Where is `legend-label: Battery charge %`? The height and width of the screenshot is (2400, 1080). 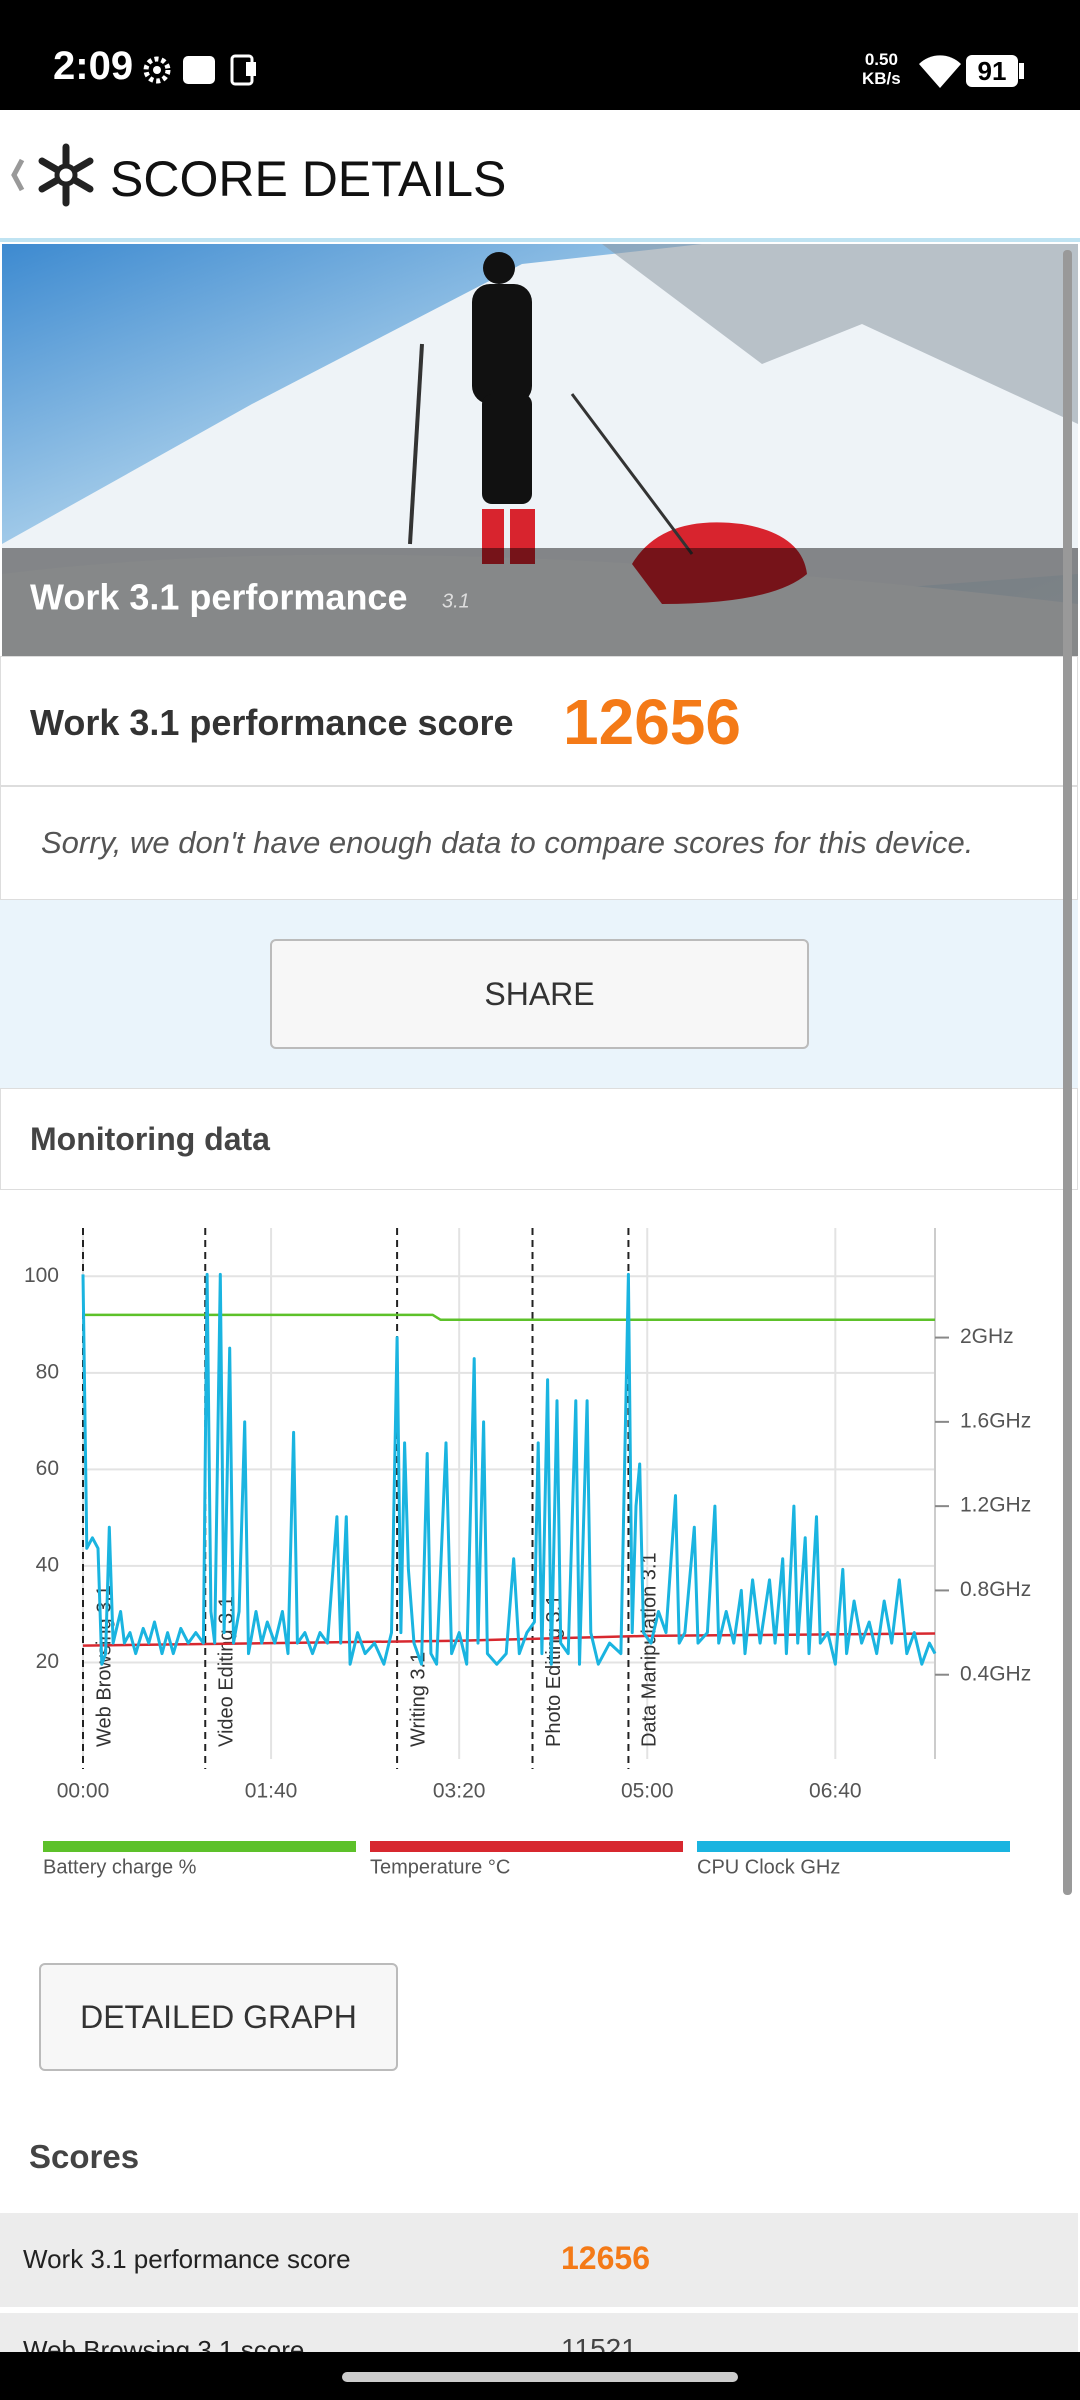 legend-label: Battery charge % is located at coordinates (120, 1867).